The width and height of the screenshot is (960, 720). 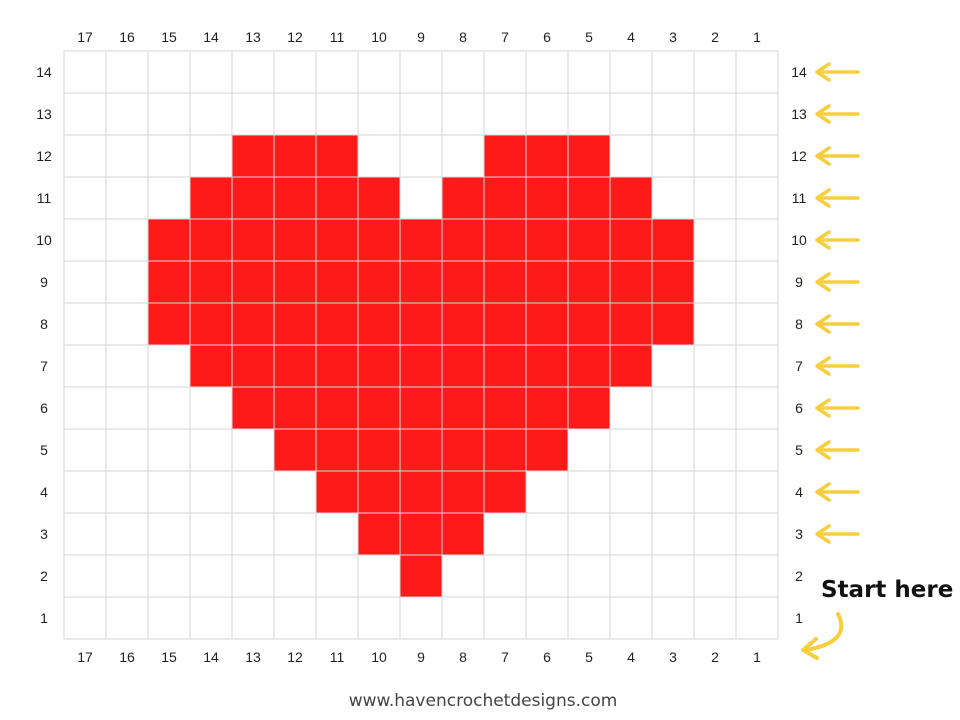 What do you see at coordinates (631, 657) in the screenshot?
I see `column-label-bottom: 4` at bounding box center [631, 657].